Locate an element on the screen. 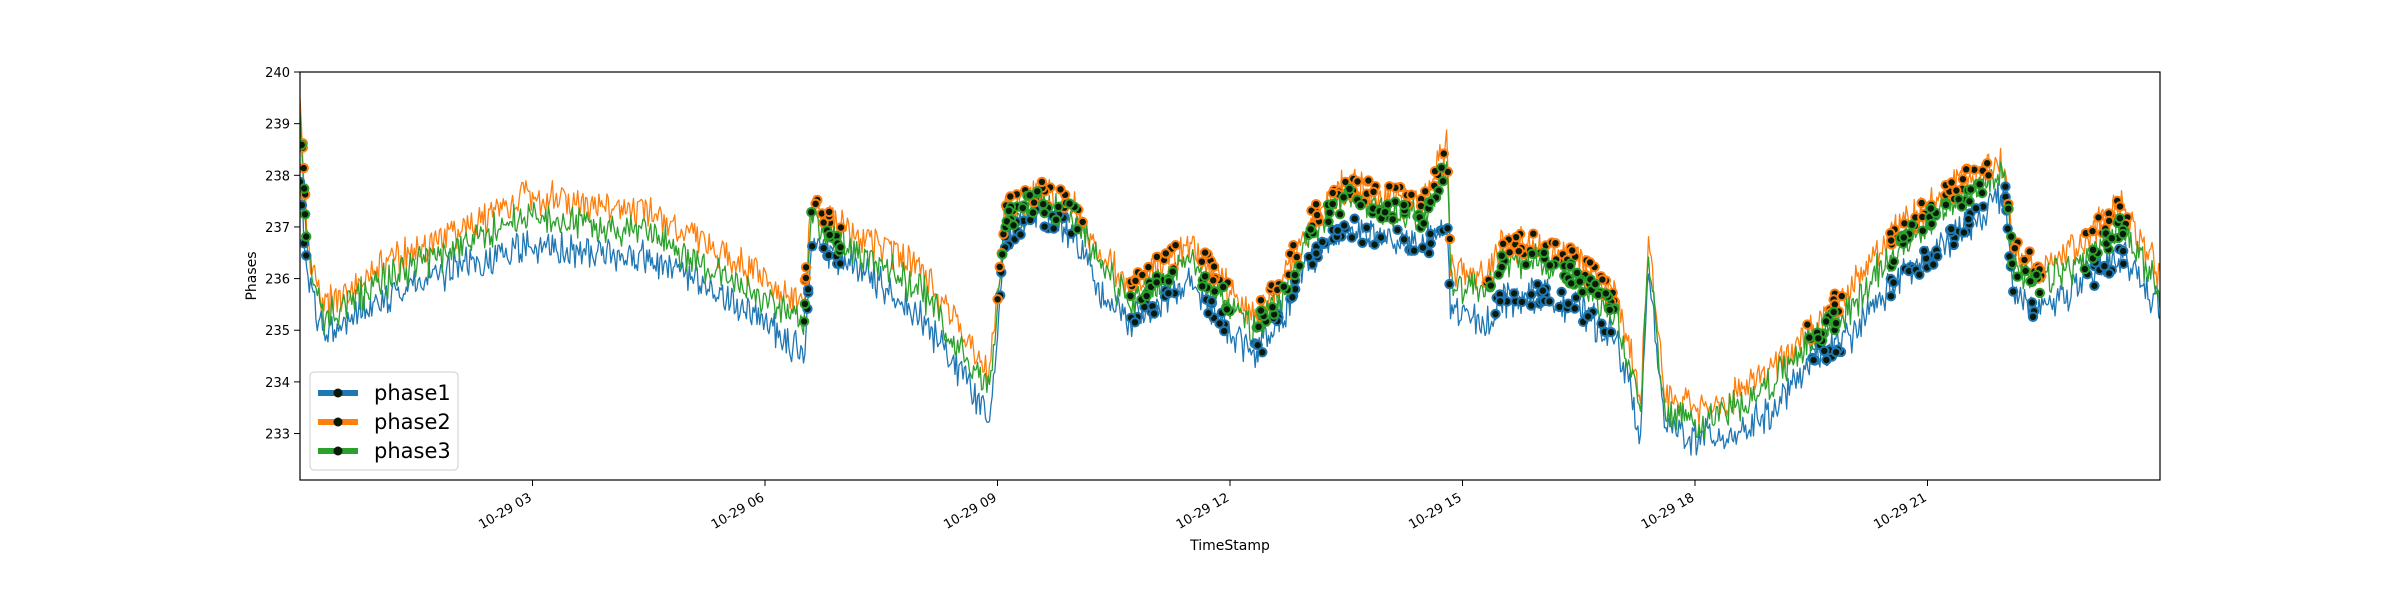  legend-box is located at coordinates (384, 421).